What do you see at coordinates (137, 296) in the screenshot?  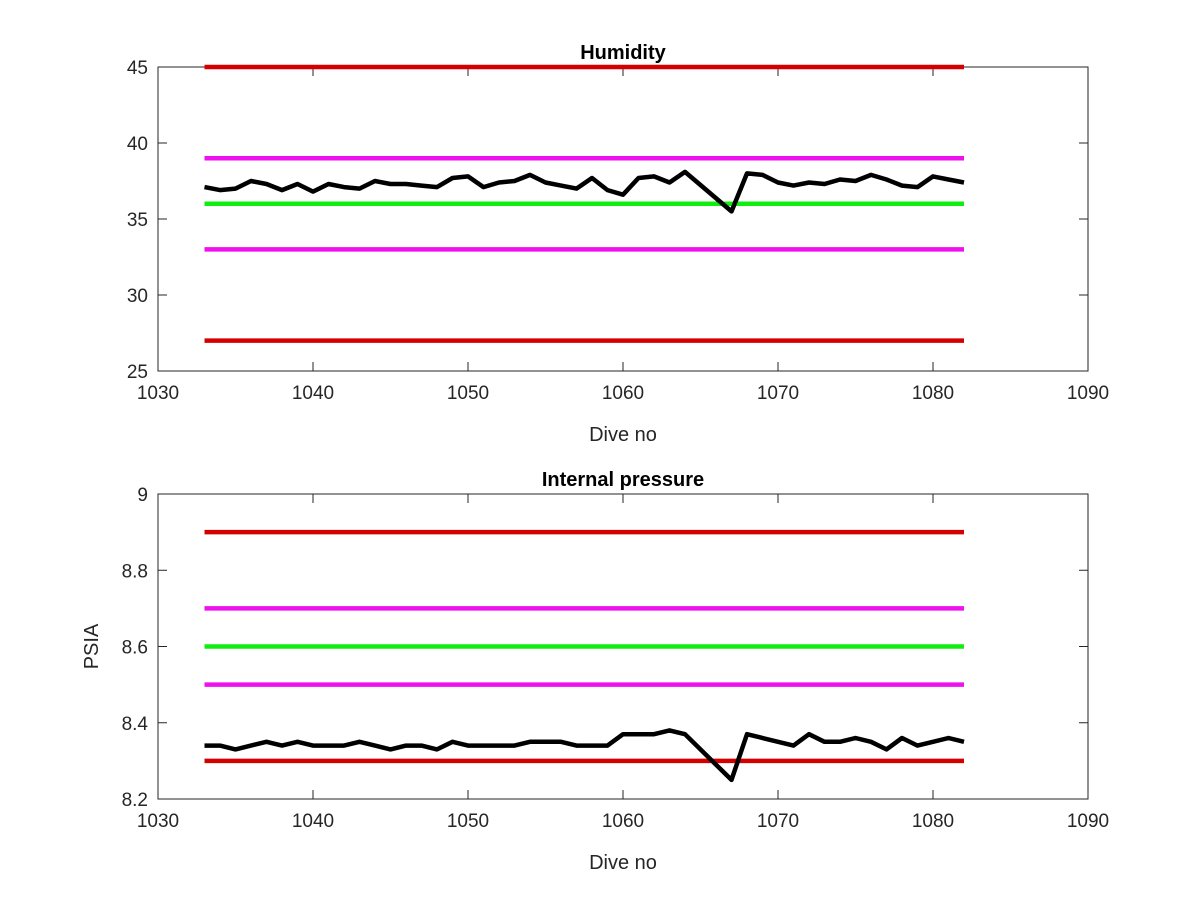 I see `y-tick-label: 30` at bounding box center [137, 296].